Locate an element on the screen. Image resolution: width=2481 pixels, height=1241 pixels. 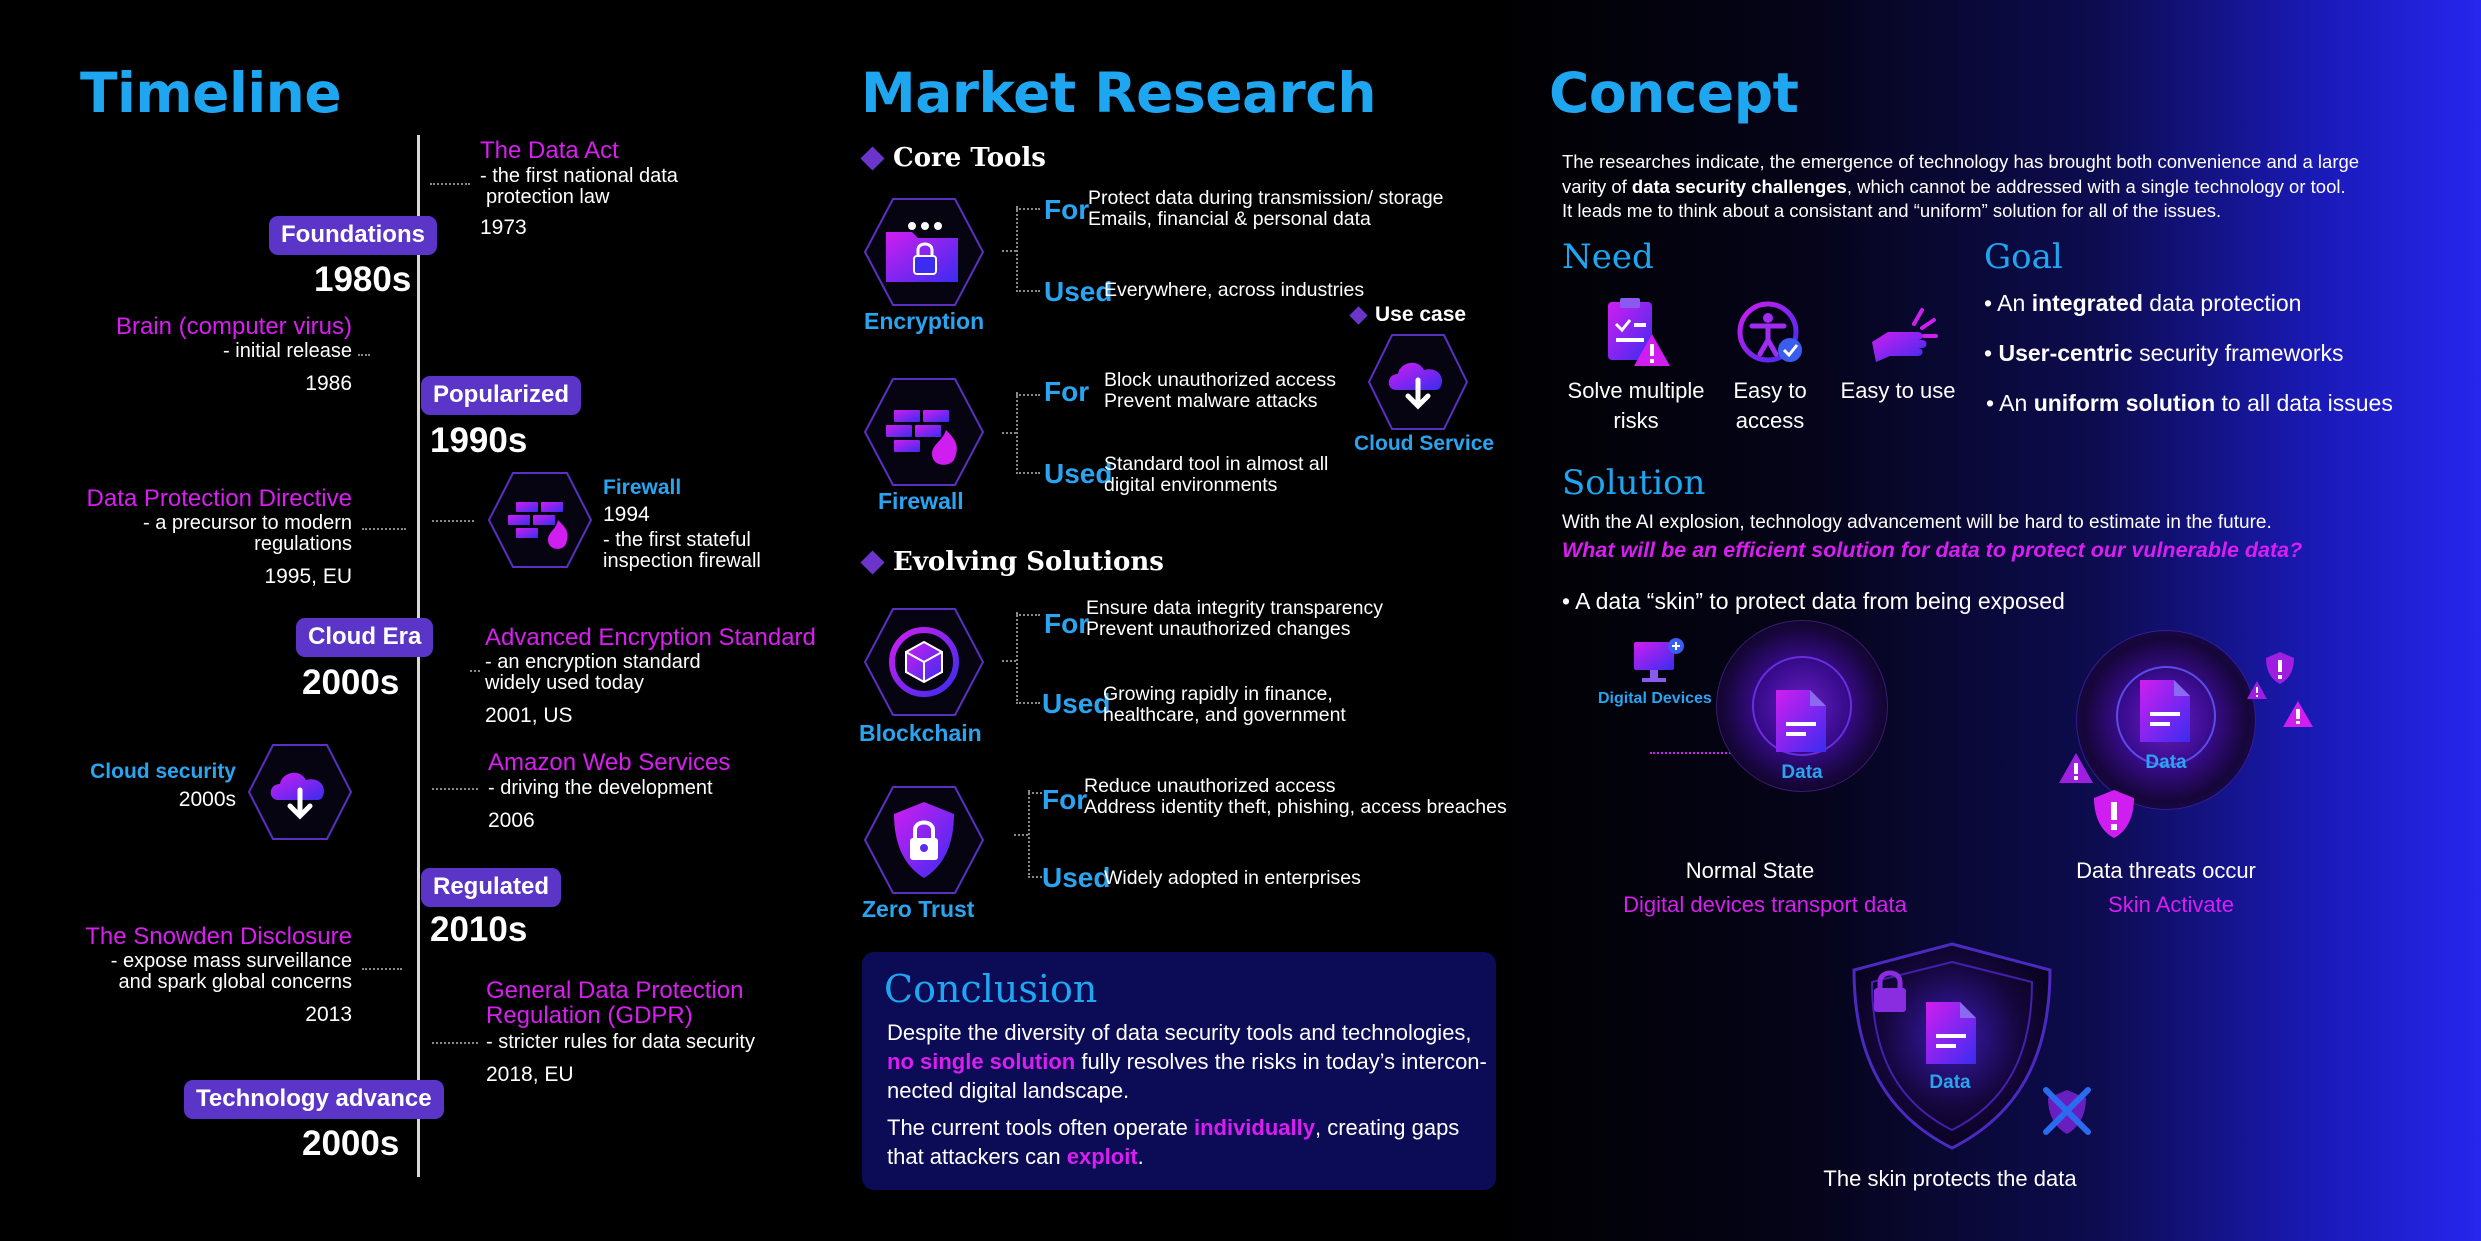
decade-1990s: 1990s is located at coordinates (479, 440).